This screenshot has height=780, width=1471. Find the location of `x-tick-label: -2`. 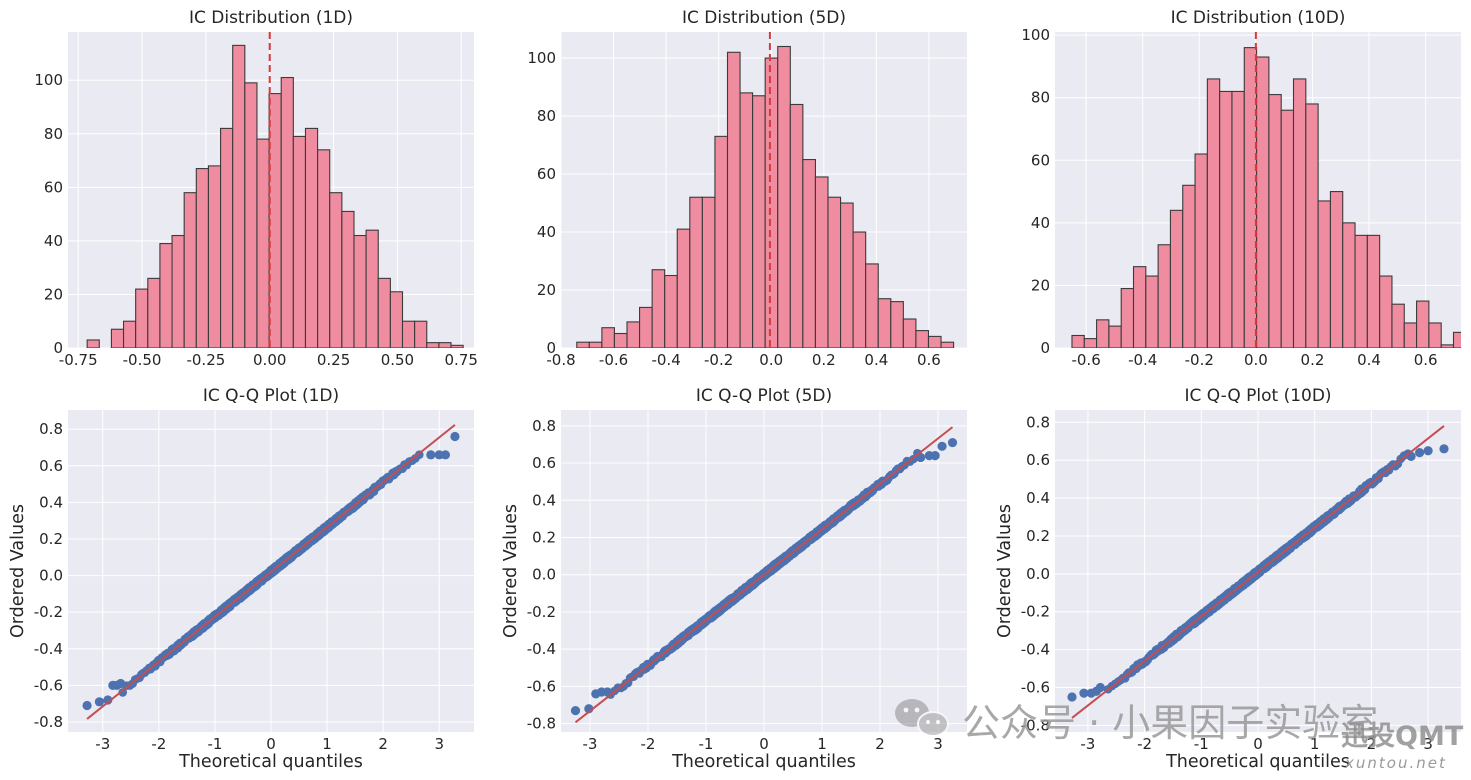

x-tick-label: -2 is located at coordinates (158, 744).